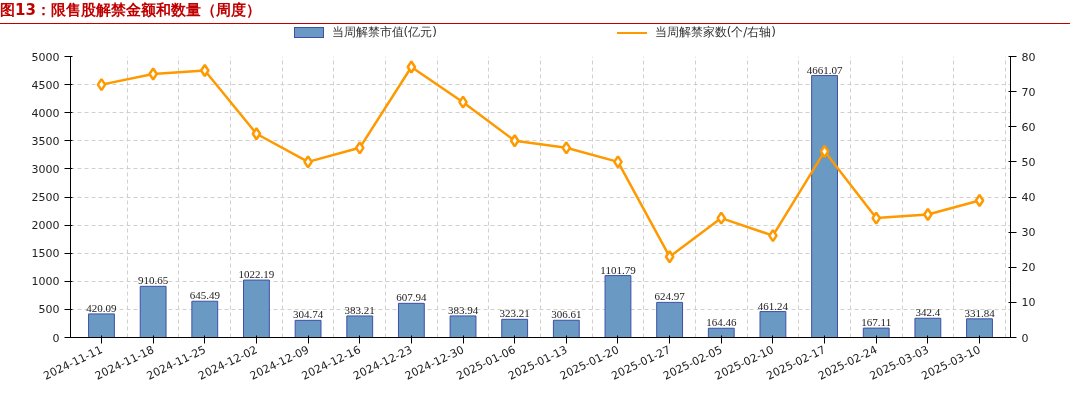 This screenshot has height=412, width=1080. I want to click on data-label: 4661.07, so click(824, 69).